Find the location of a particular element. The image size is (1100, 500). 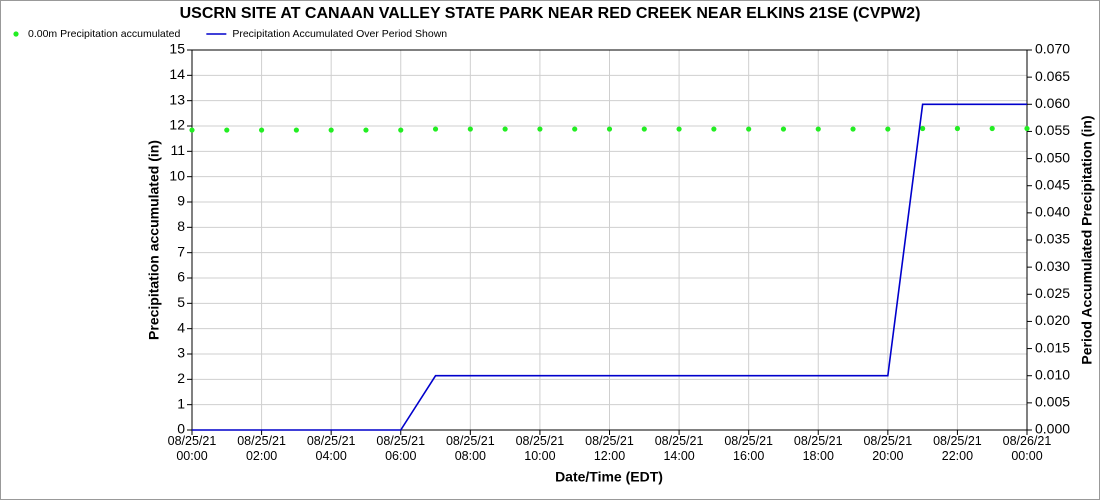

x-tick-label: 08/25/21 18:00 is located at coordinates (818, 448).